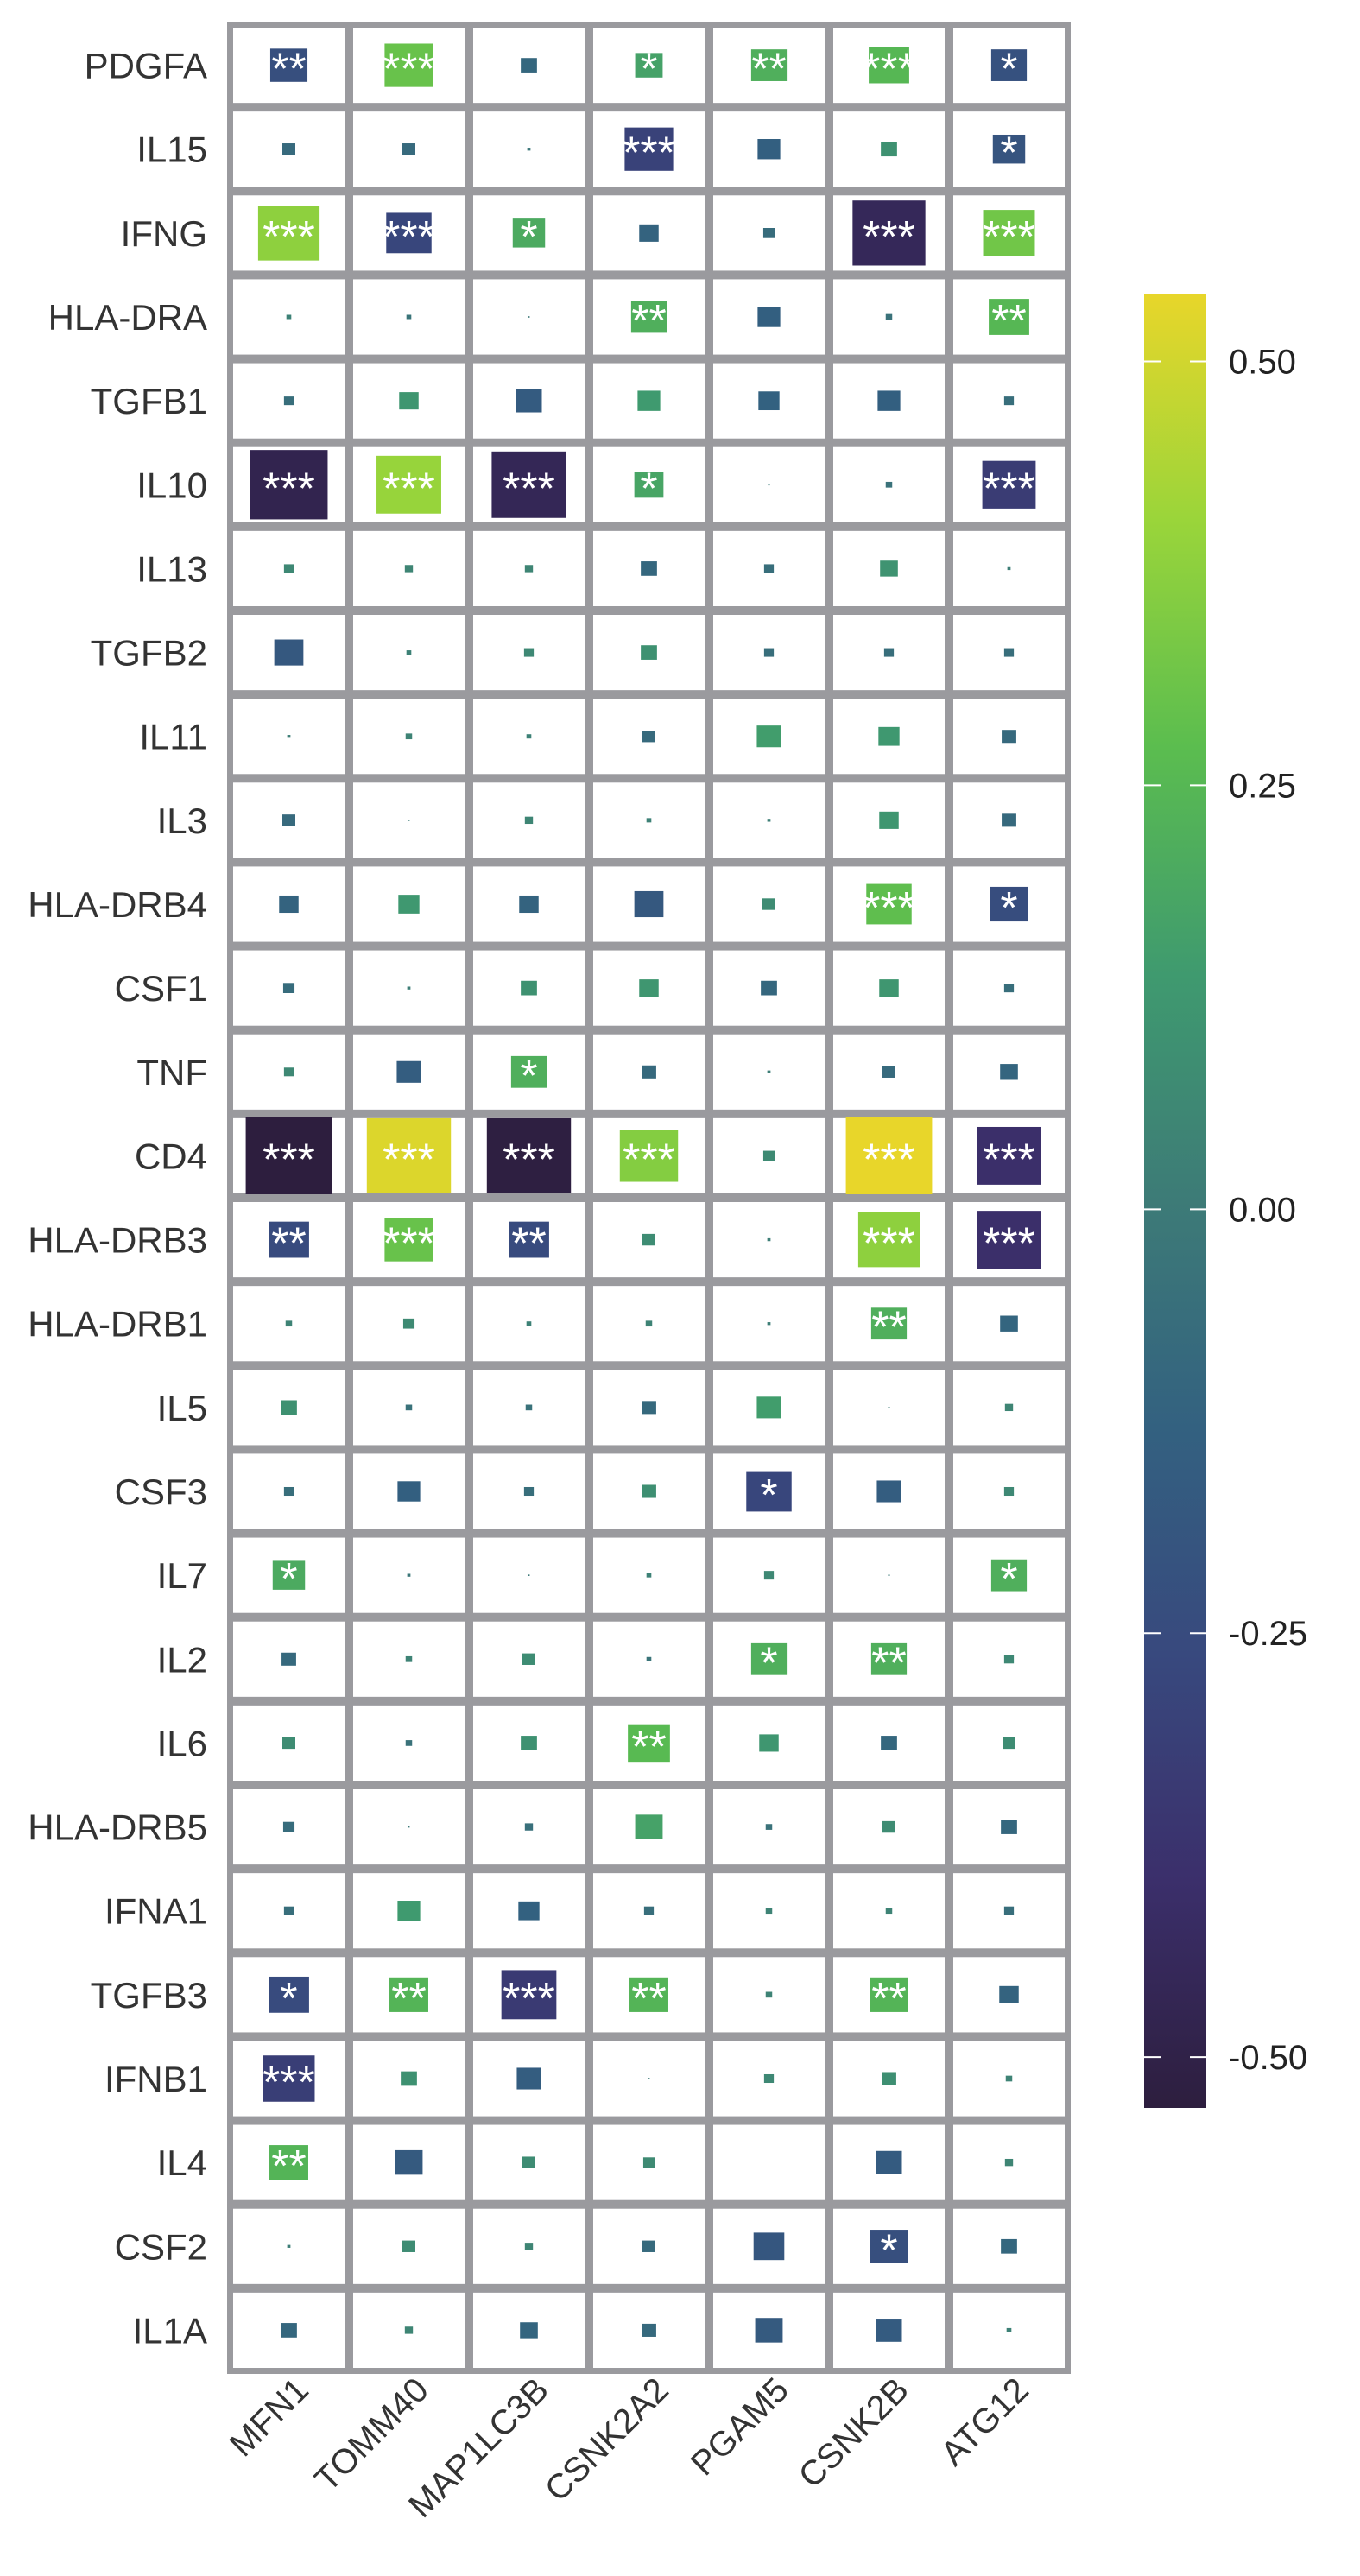 This screenshot has width=1360, height=2576. I want to click on row-label: TGFB2, so click(149, 653).